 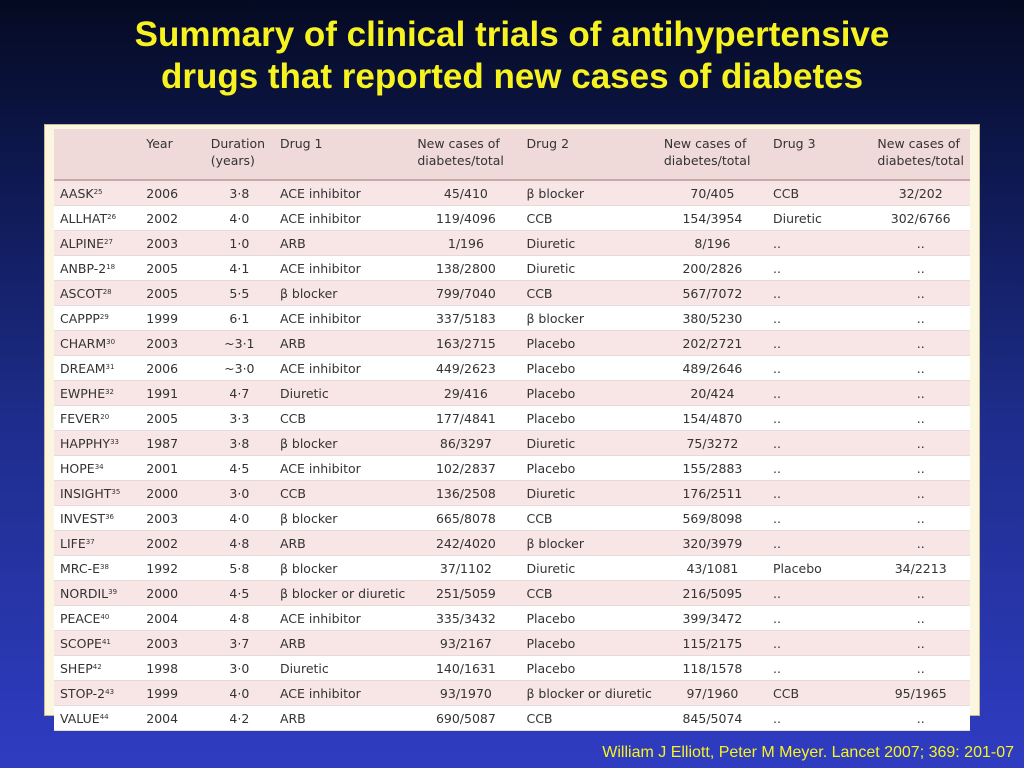 What do you see at coordinates (589, 518) in the screenshot?
I see `drug2-cell: CCB` at bounding box center [589, 518].